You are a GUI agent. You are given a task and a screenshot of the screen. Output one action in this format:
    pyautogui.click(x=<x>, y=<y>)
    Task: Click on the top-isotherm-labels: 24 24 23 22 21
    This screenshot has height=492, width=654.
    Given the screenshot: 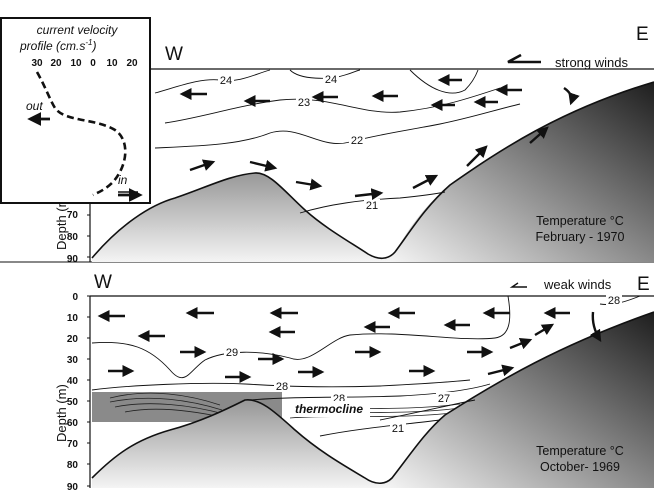 What is the action you would take?
    pyautogui.click(x=299, y=142)
    